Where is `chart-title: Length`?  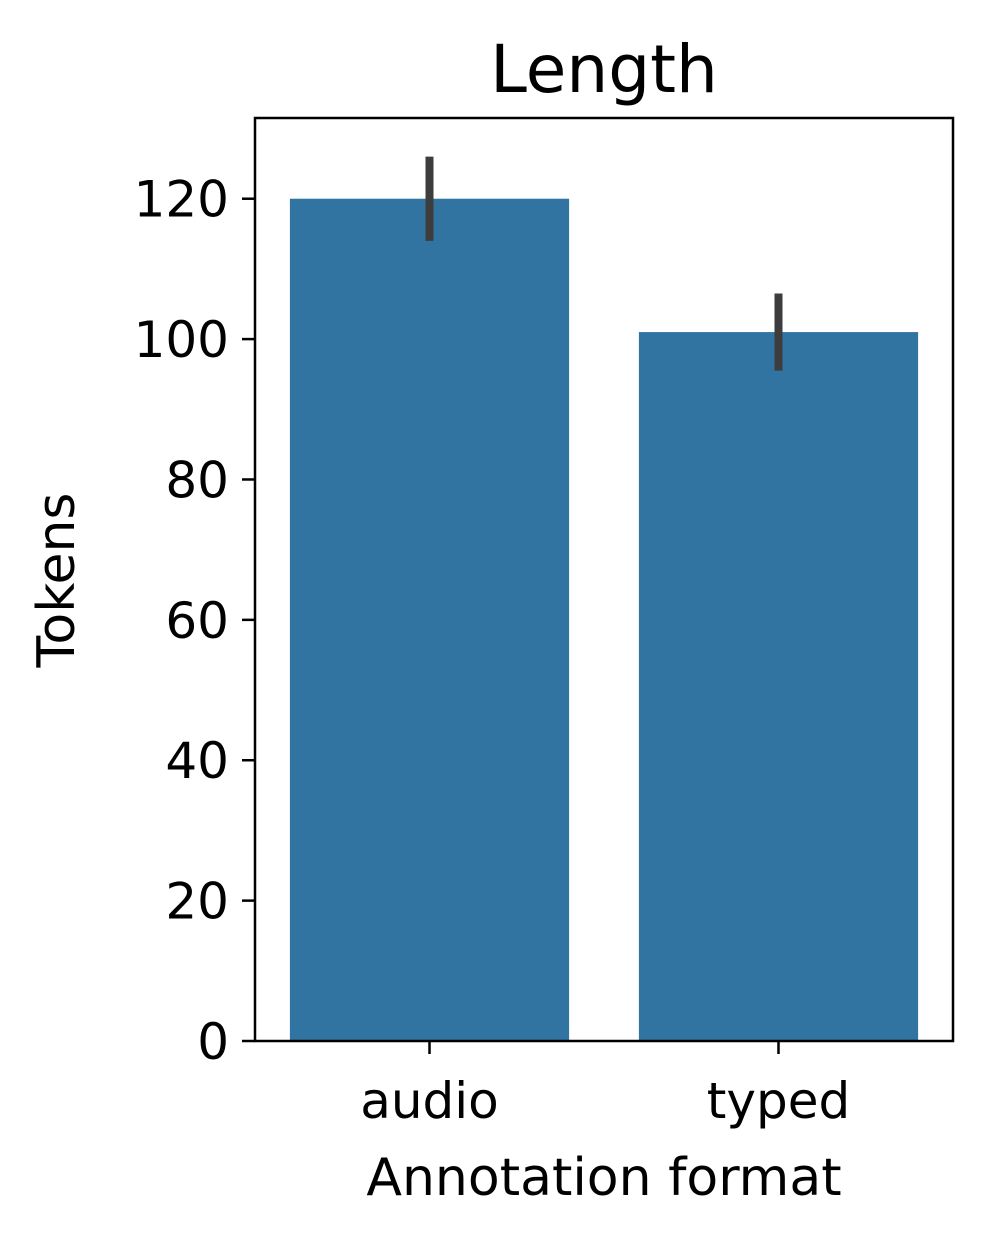
chart-title: Length is located at coordinates (604, 69).